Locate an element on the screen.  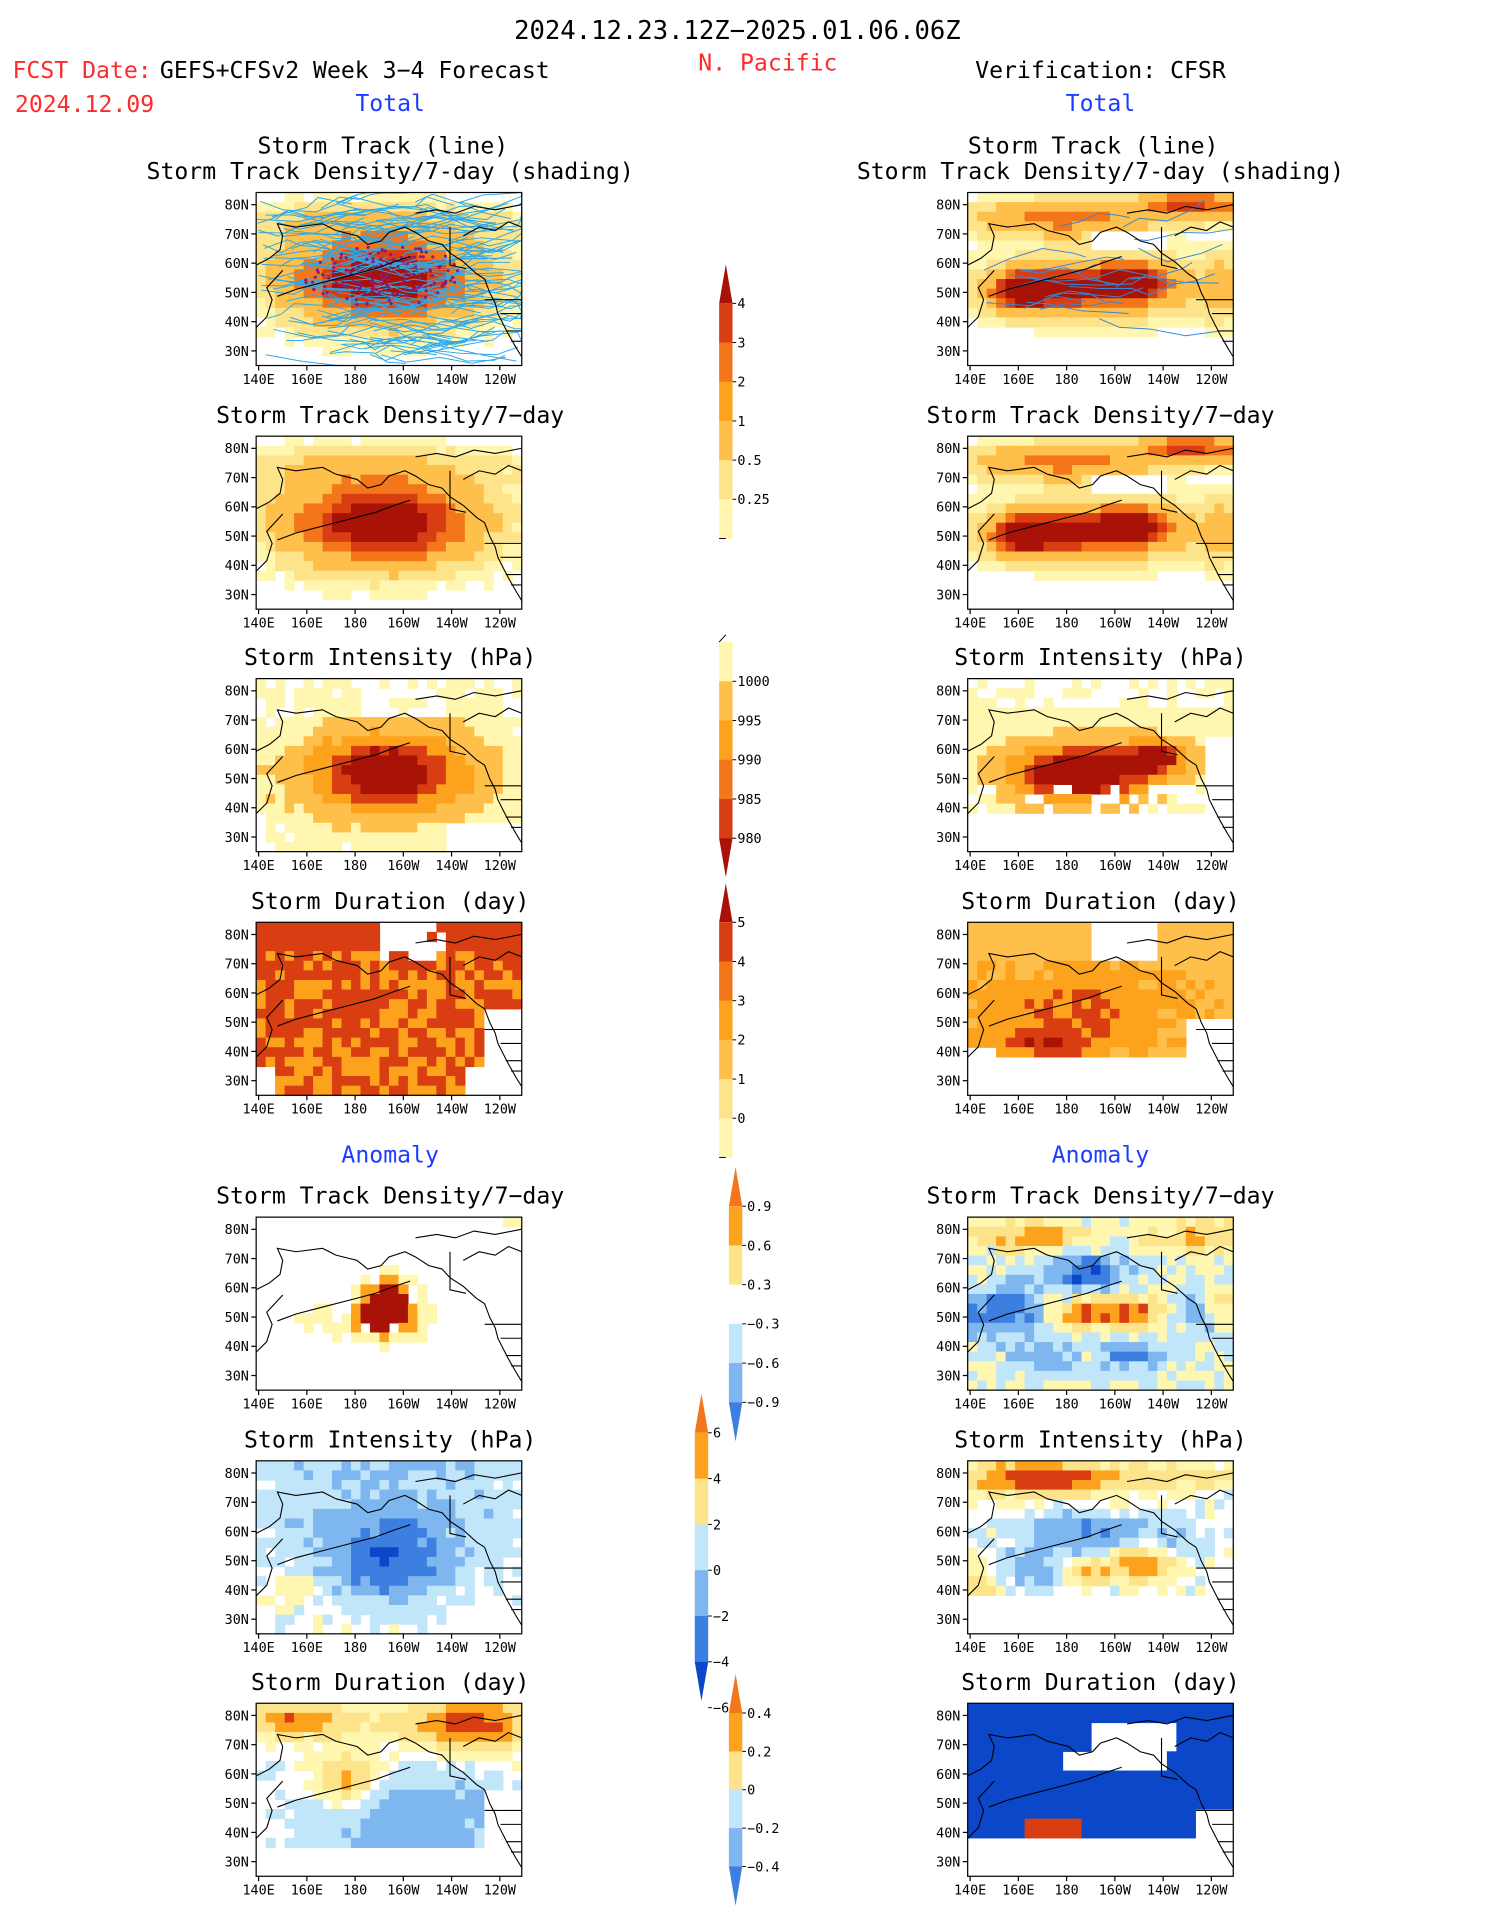
lon-tick-label: 180 is located at coordinates (355, 866).